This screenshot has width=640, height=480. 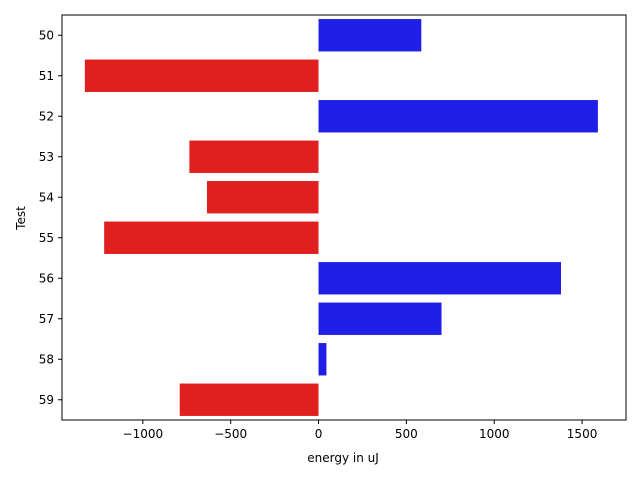 What do you see at coordinates (46, 157) in the screenshot?
I see `y-tick-label: 53` at bounding box center [46, 157].